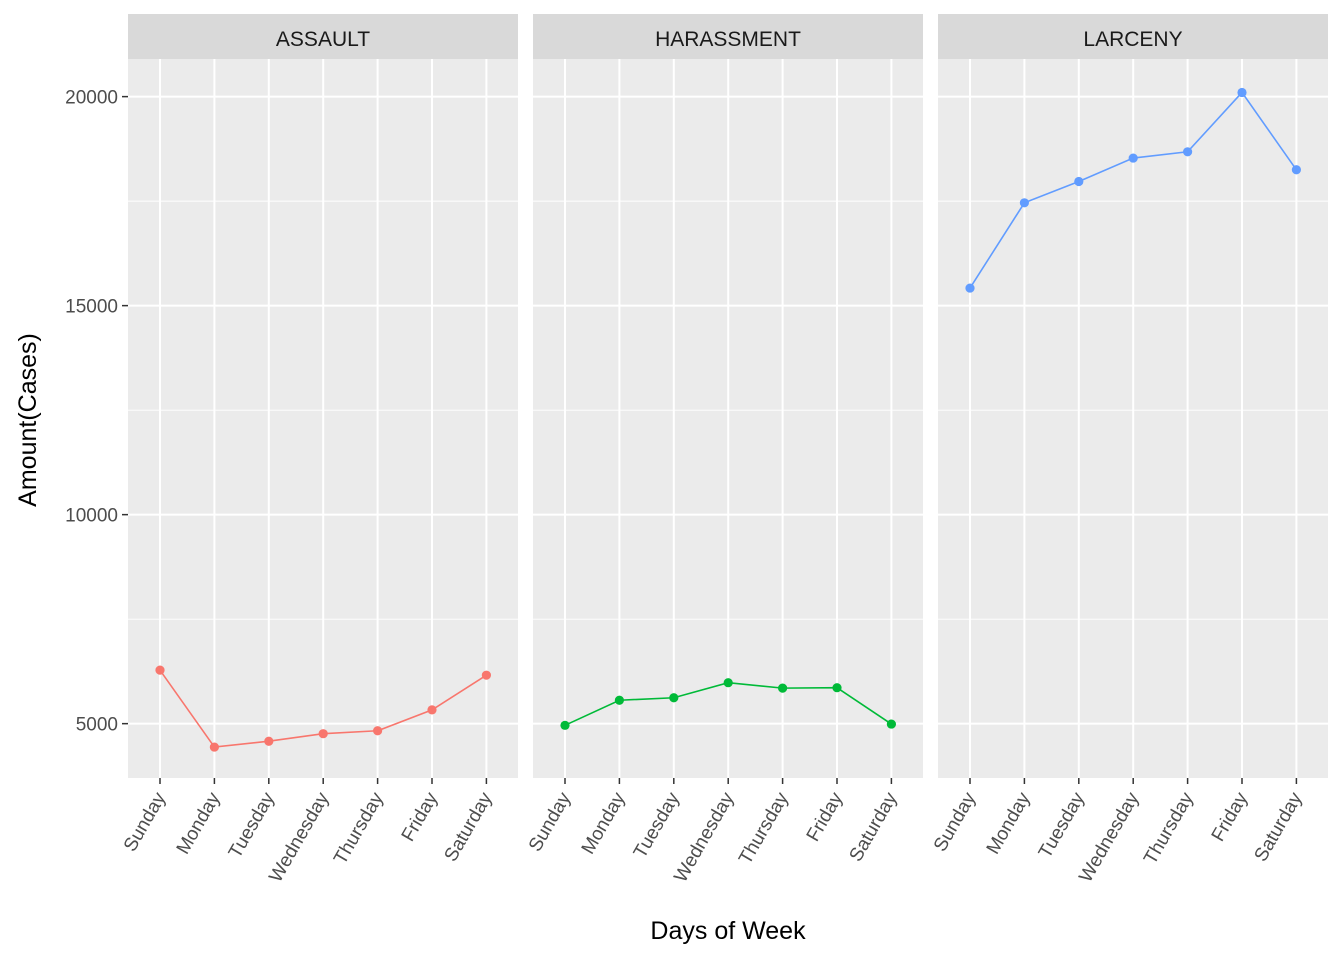 Image resolution: width=1344 pixels, height=960 pixels. I want to click on y-axis: 5000 10000 15000 20000, so click(96, 412).